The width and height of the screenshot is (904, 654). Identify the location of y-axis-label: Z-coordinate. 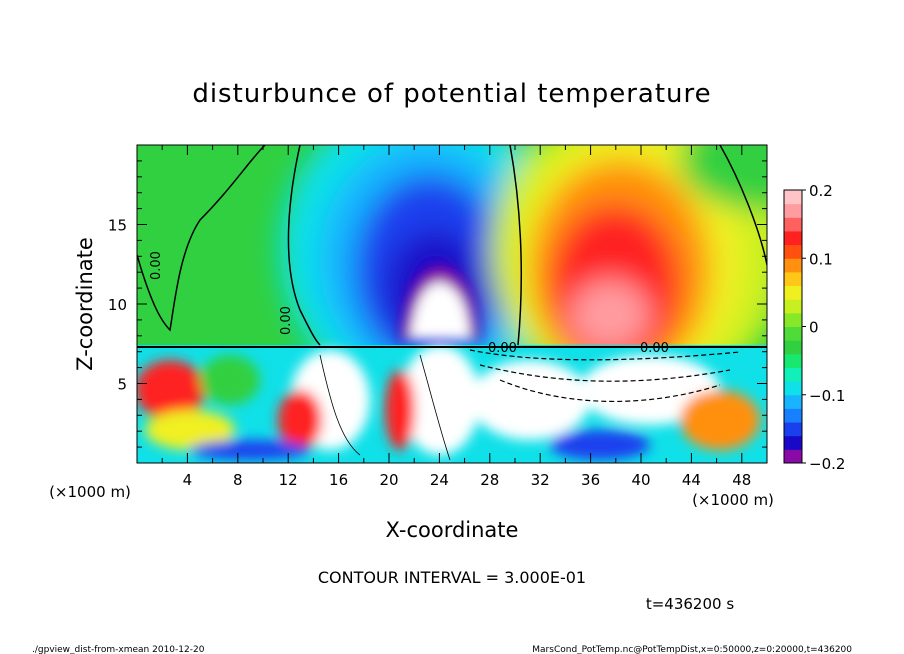
(85, 304).